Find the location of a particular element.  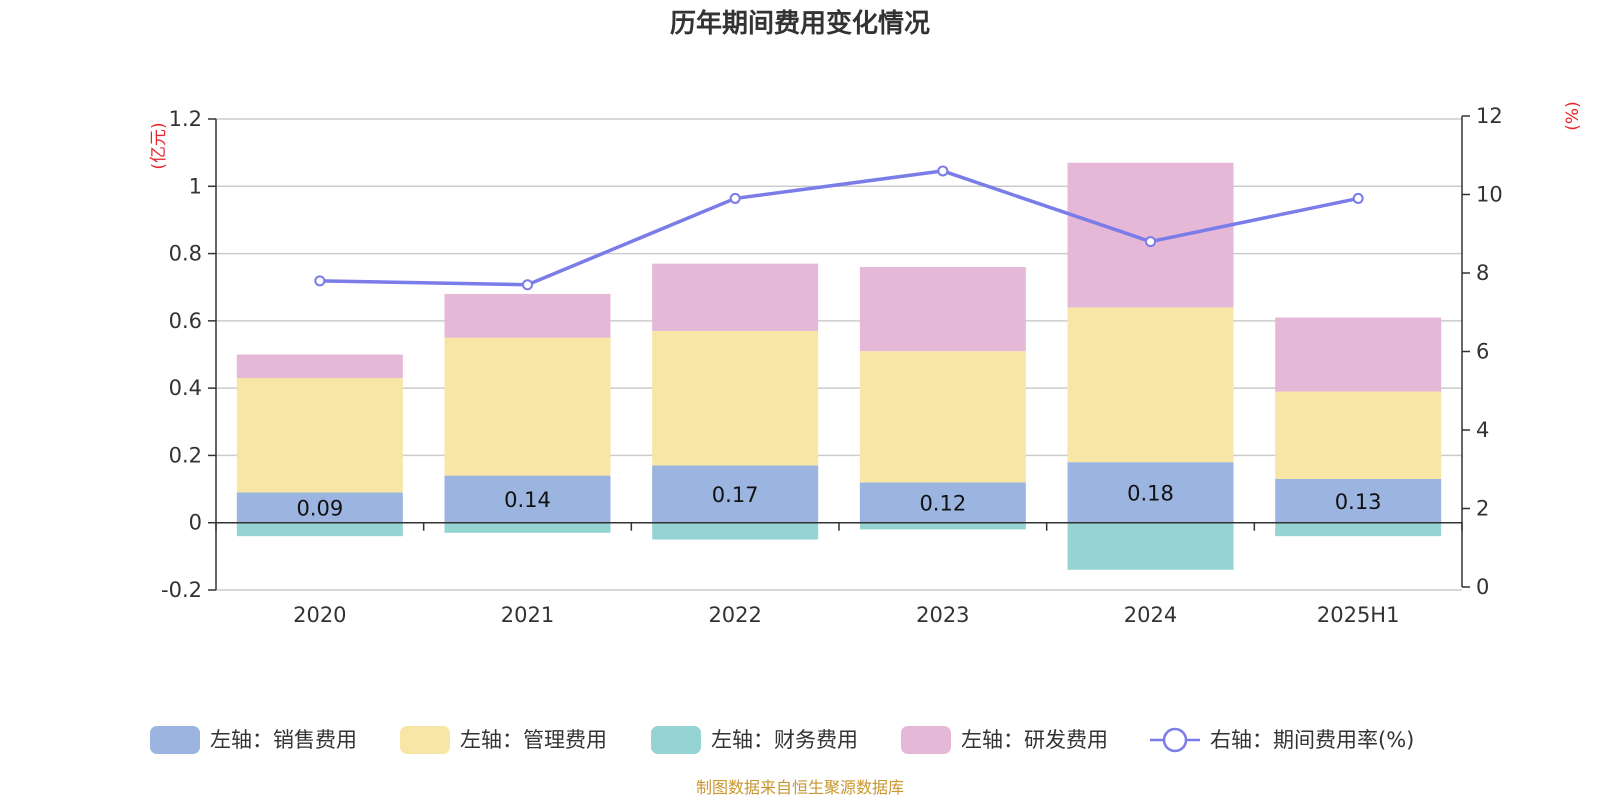

legend-label: 左轴：财务费用 is located at coordinates (784, 740).